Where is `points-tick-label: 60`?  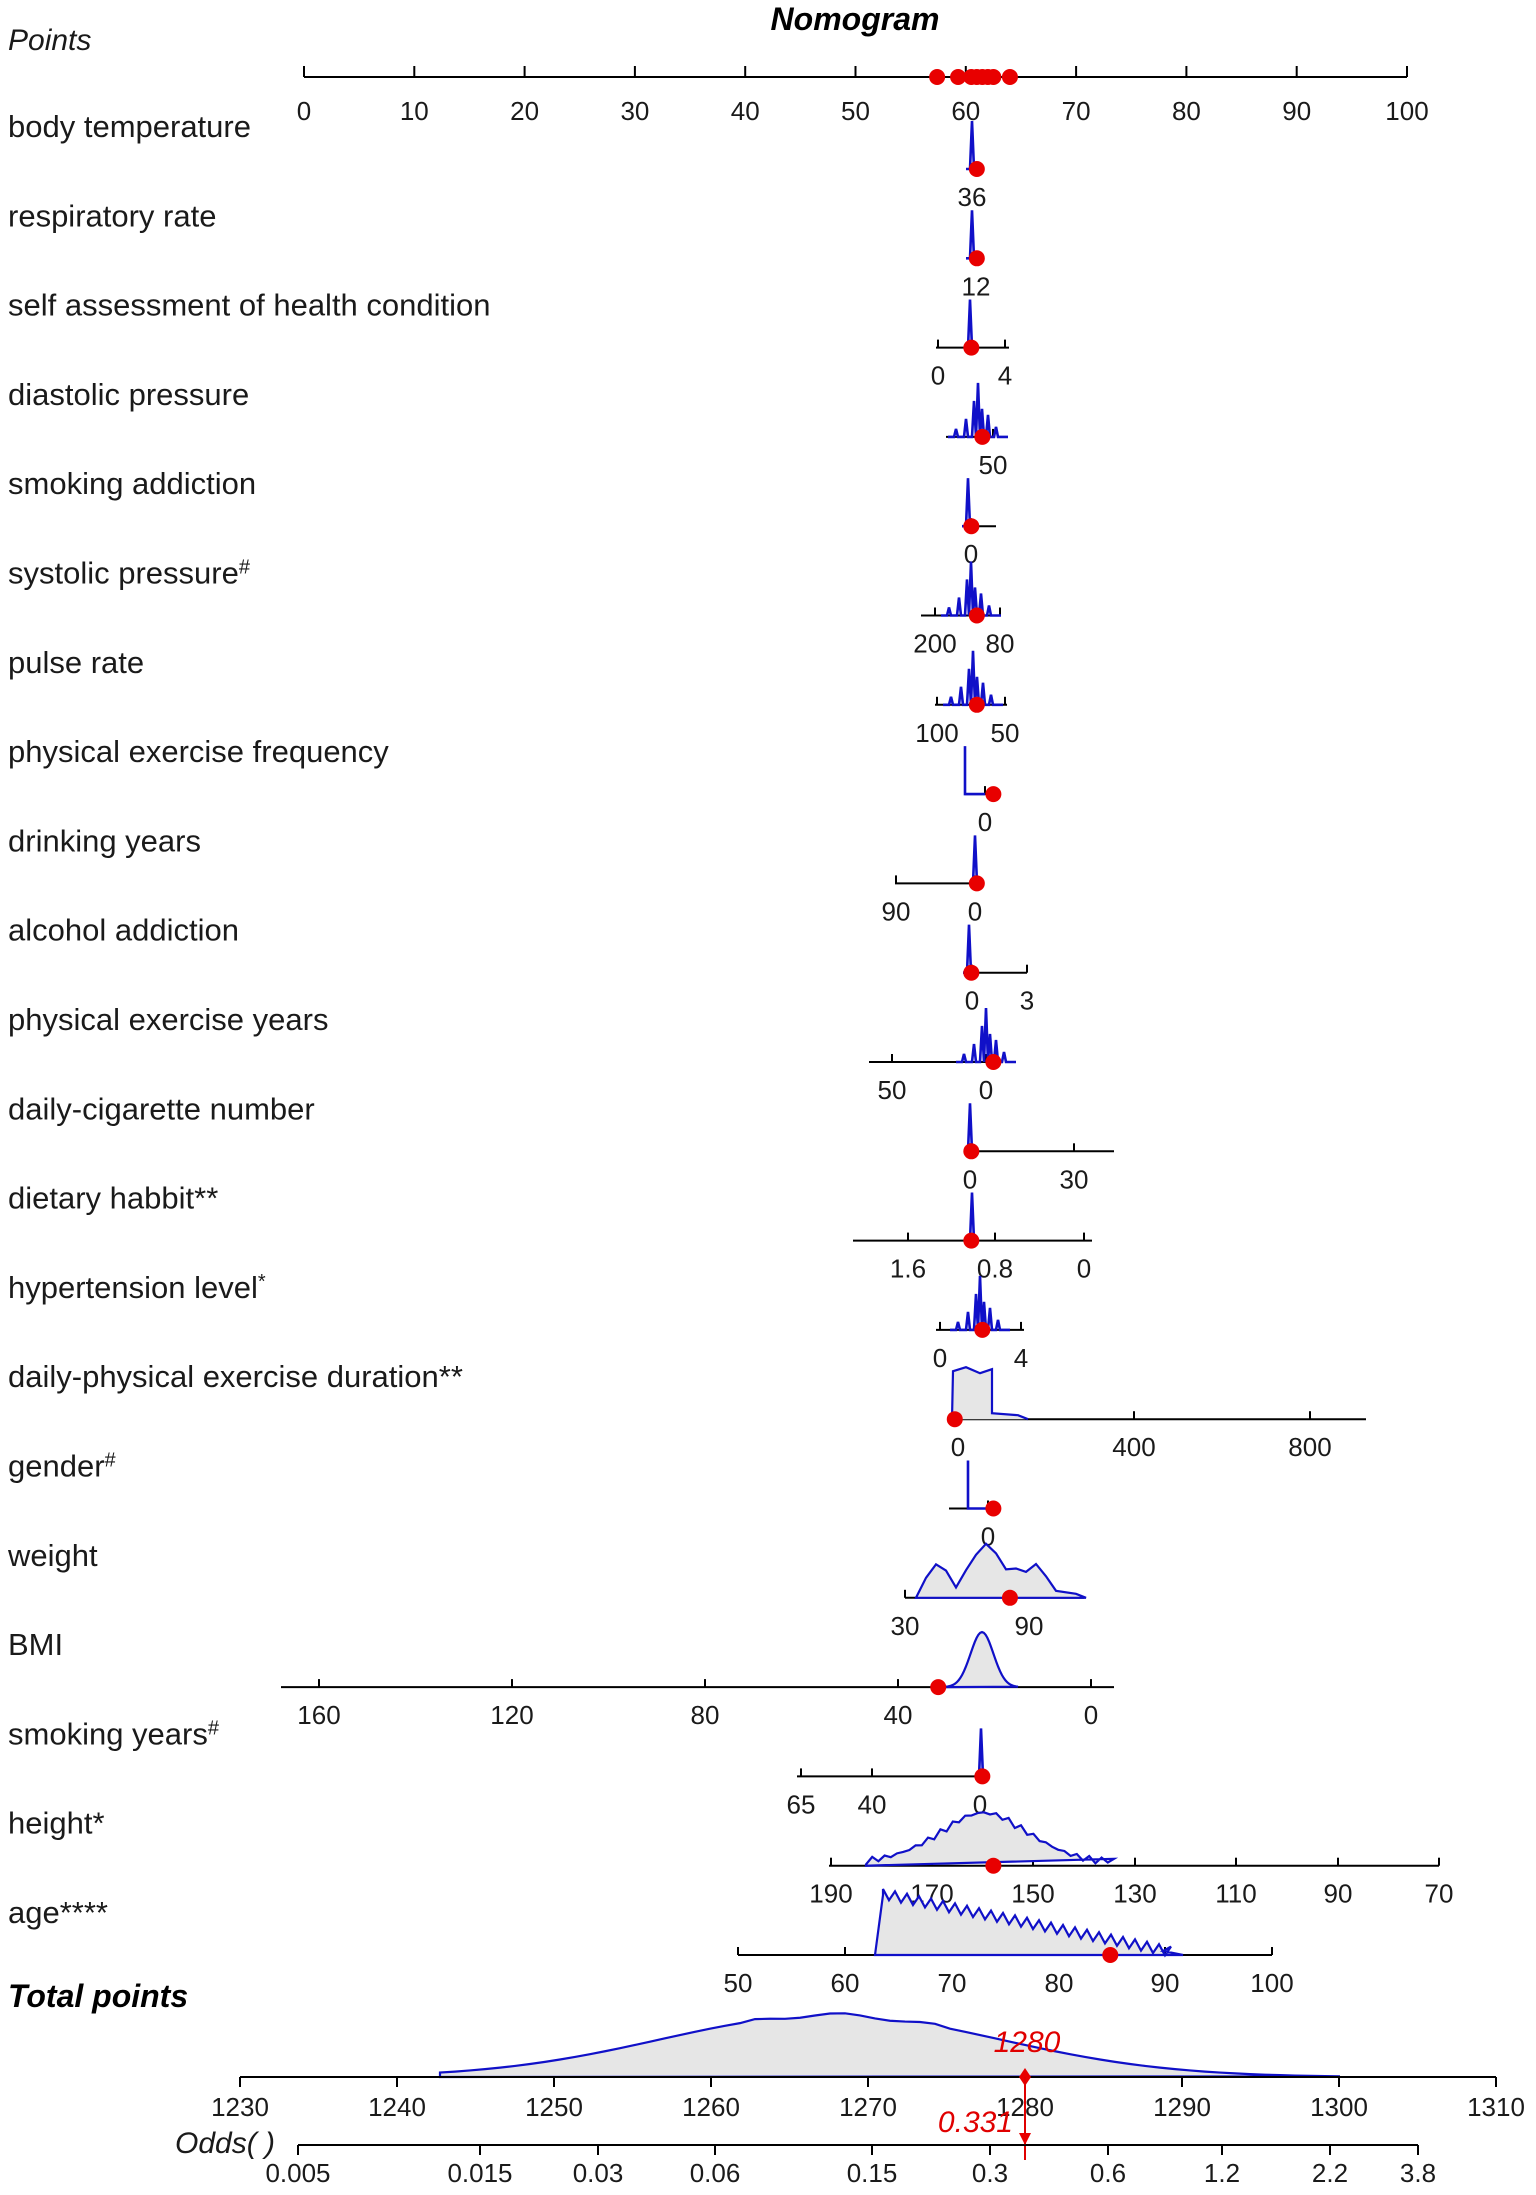
points-tick-label: 60 is located at coordinates (965, 111).